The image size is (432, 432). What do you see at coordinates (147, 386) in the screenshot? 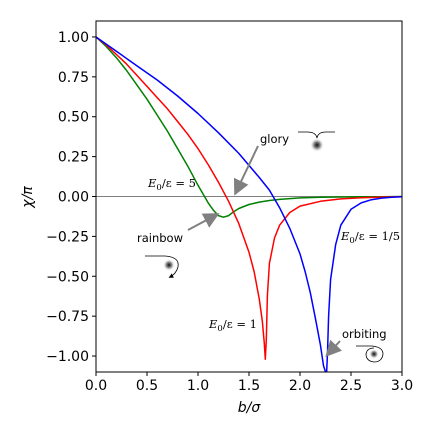
I see `x-tick-label: 0.5` at bounding box center [147, 386].